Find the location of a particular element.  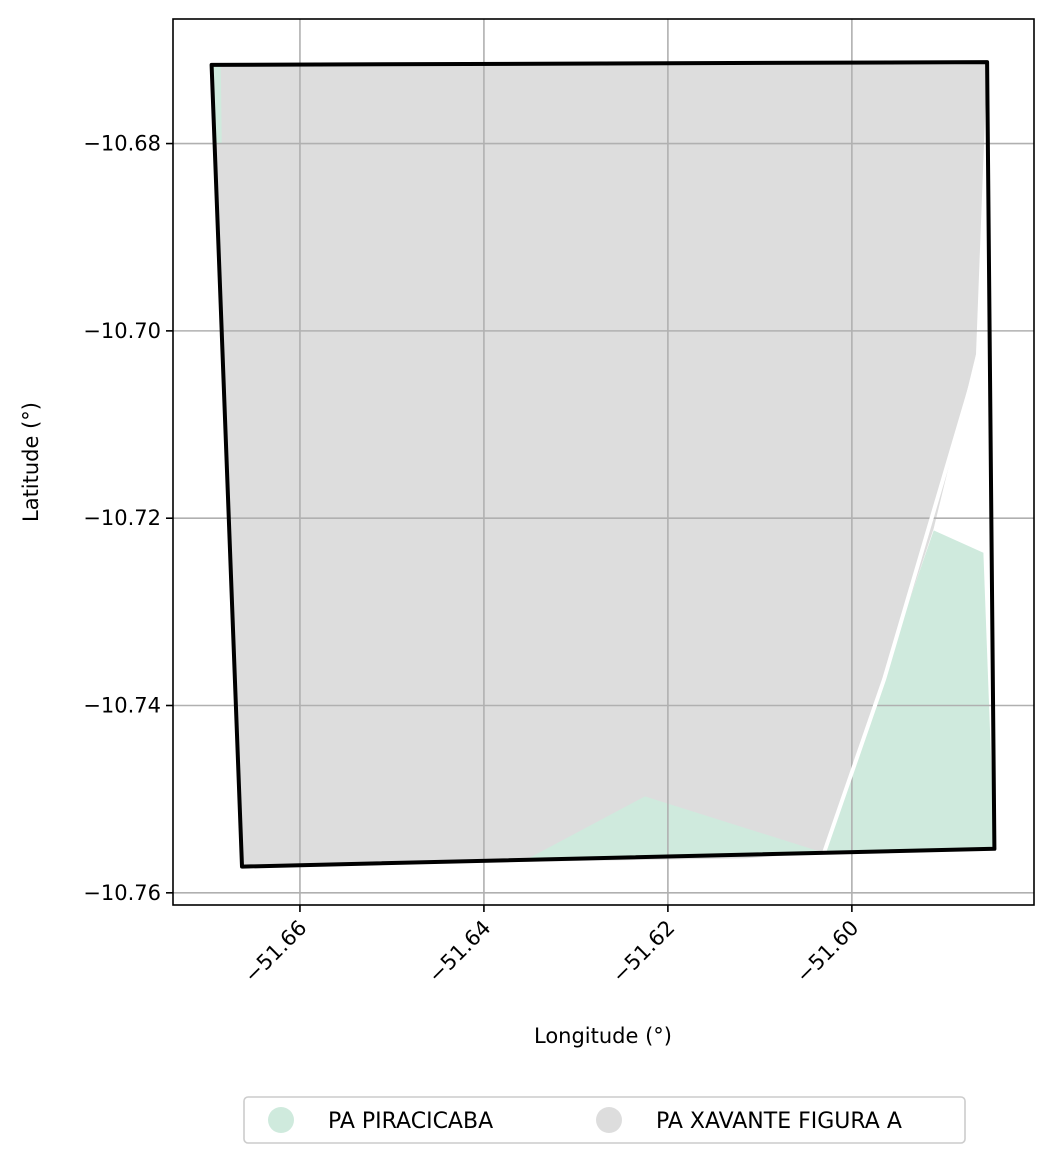

x-tick-label: −51.64 is located at coordinates (460, 952).